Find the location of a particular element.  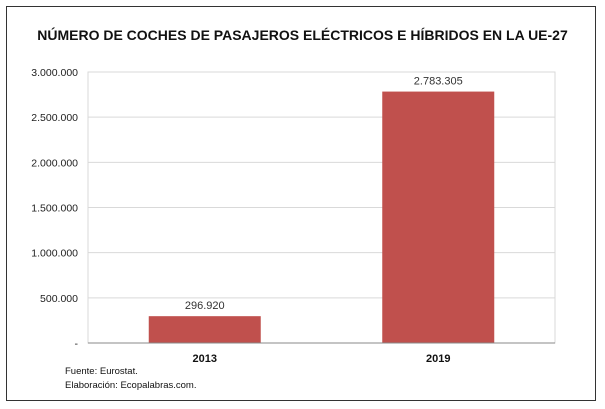

y-tick-label: 500.000 is located at coordinates (59, 299).